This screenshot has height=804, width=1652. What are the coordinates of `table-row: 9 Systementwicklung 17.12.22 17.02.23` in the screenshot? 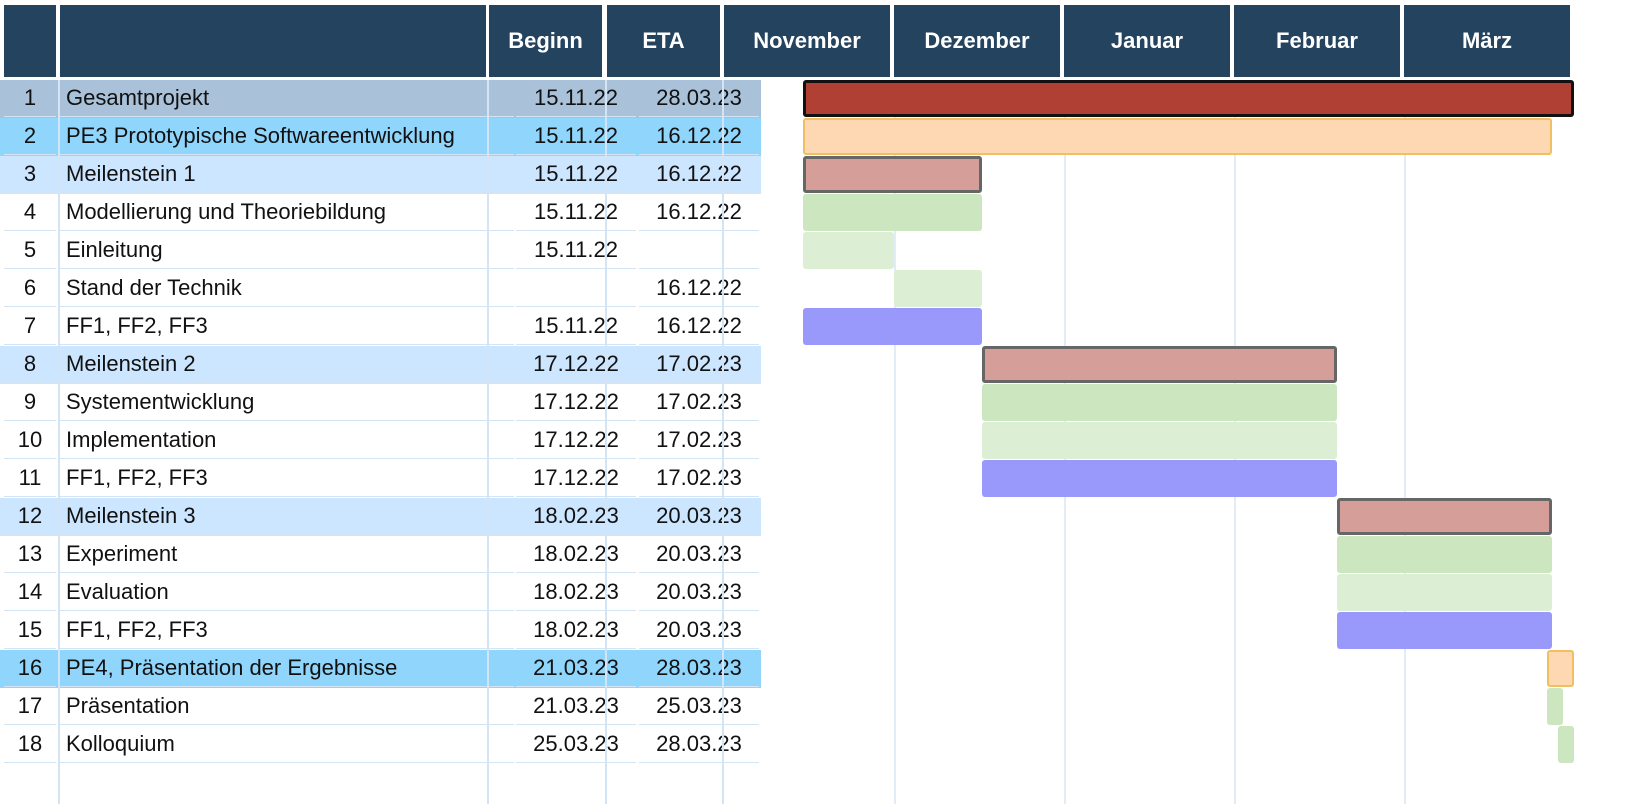 It's located at (380, 403).